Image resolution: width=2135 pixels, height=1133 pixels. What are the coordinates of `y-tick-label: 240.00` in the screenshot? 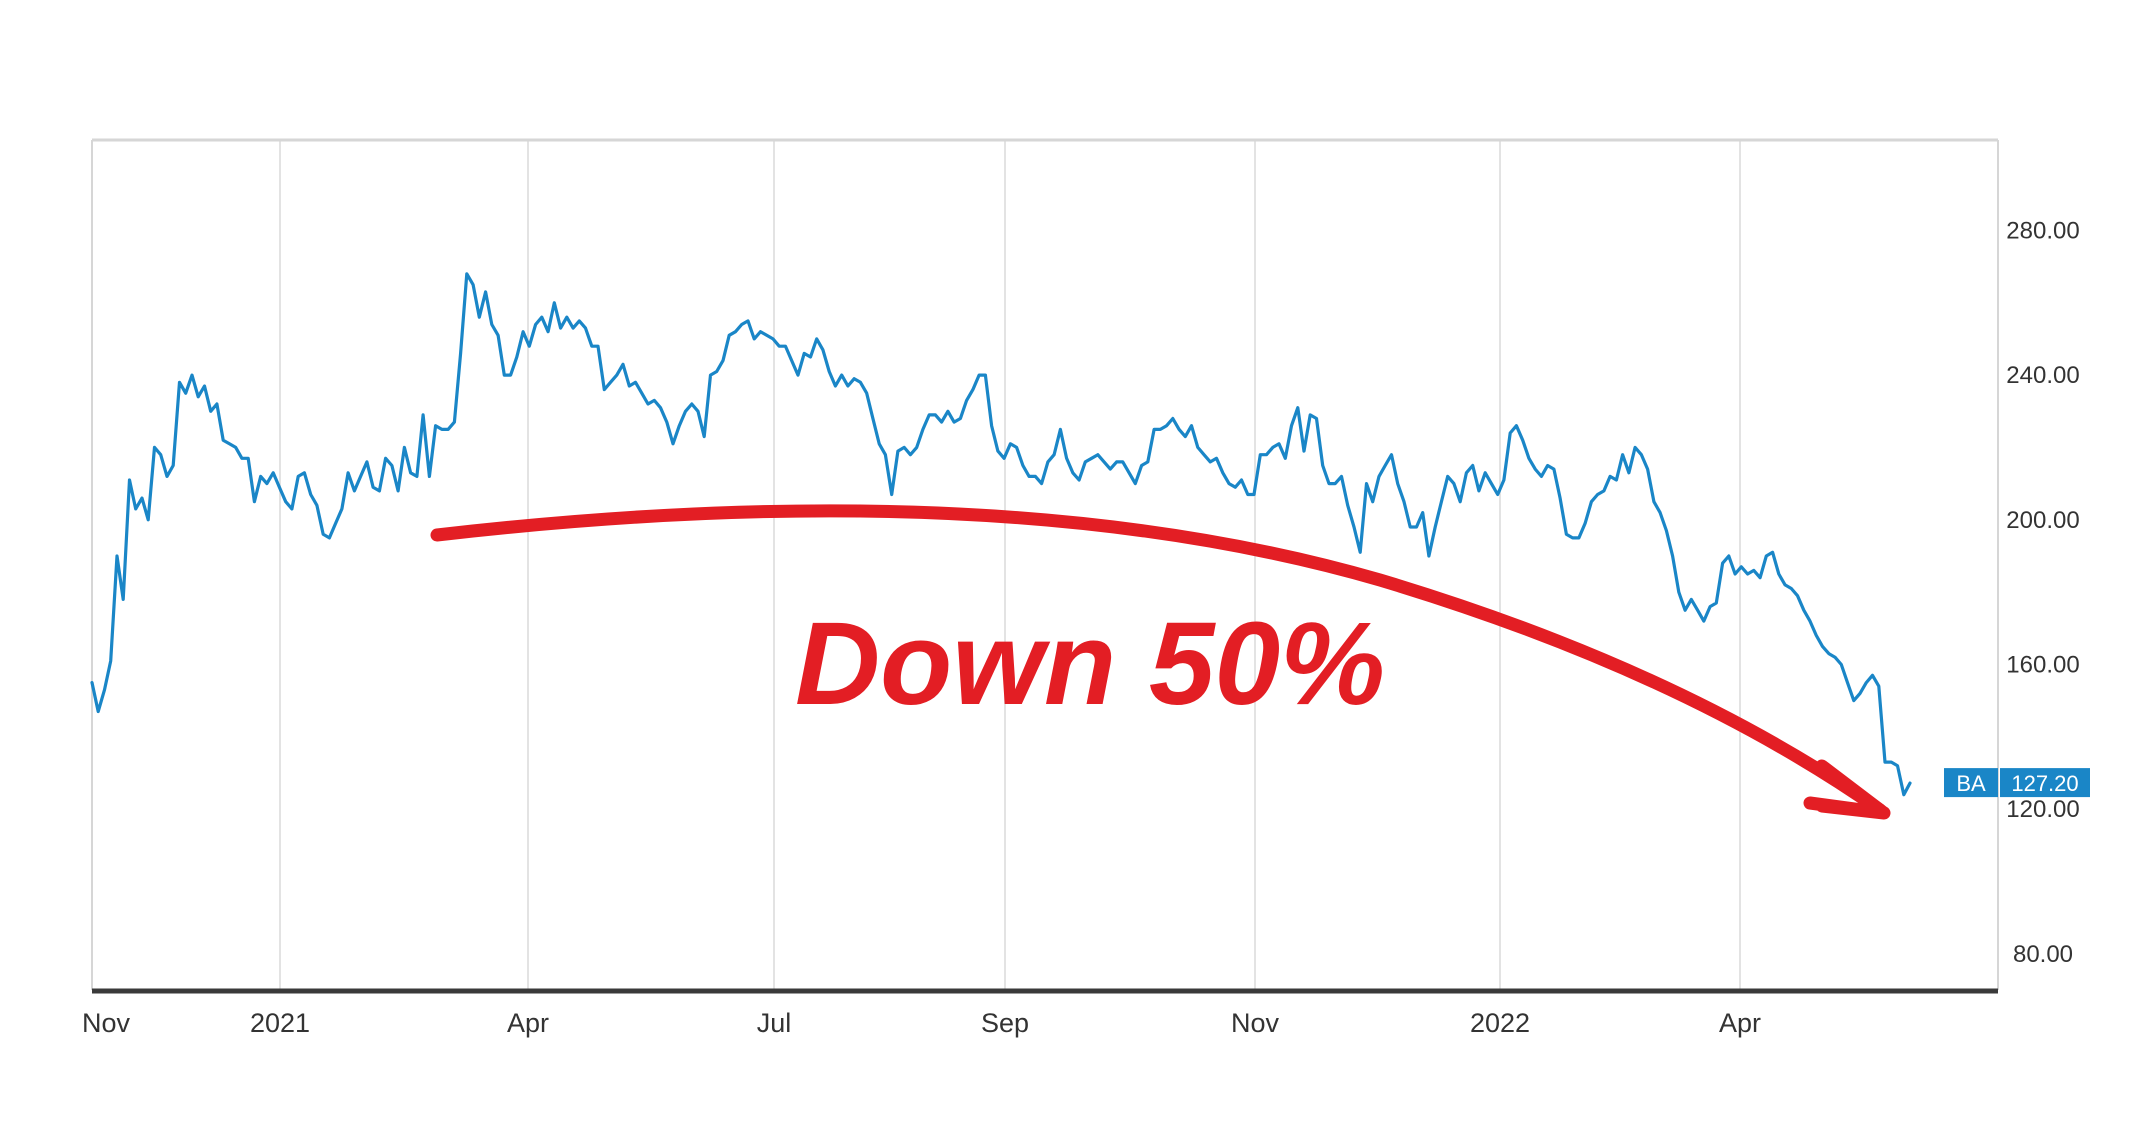 It's located at (2042, 375).